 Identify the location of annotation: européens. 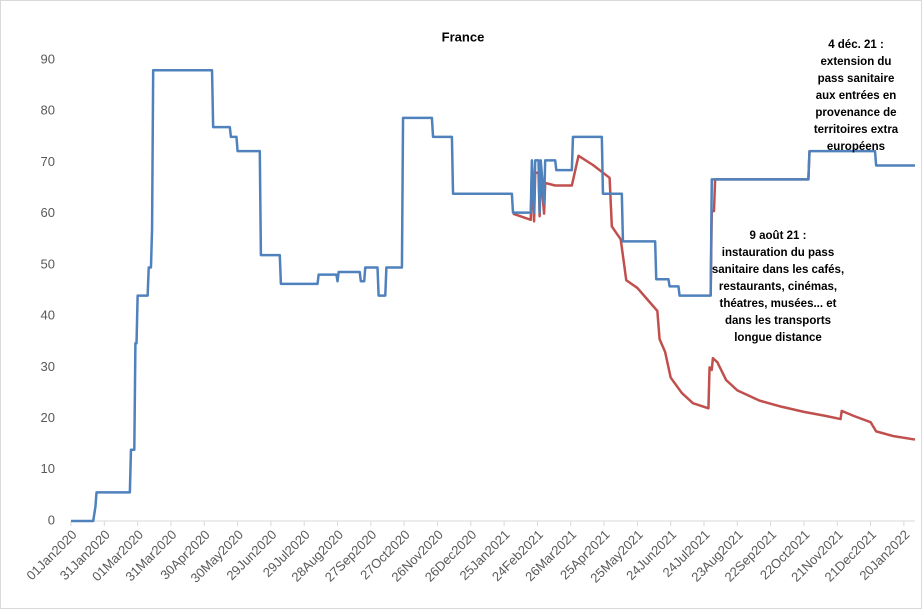
(856, 147).